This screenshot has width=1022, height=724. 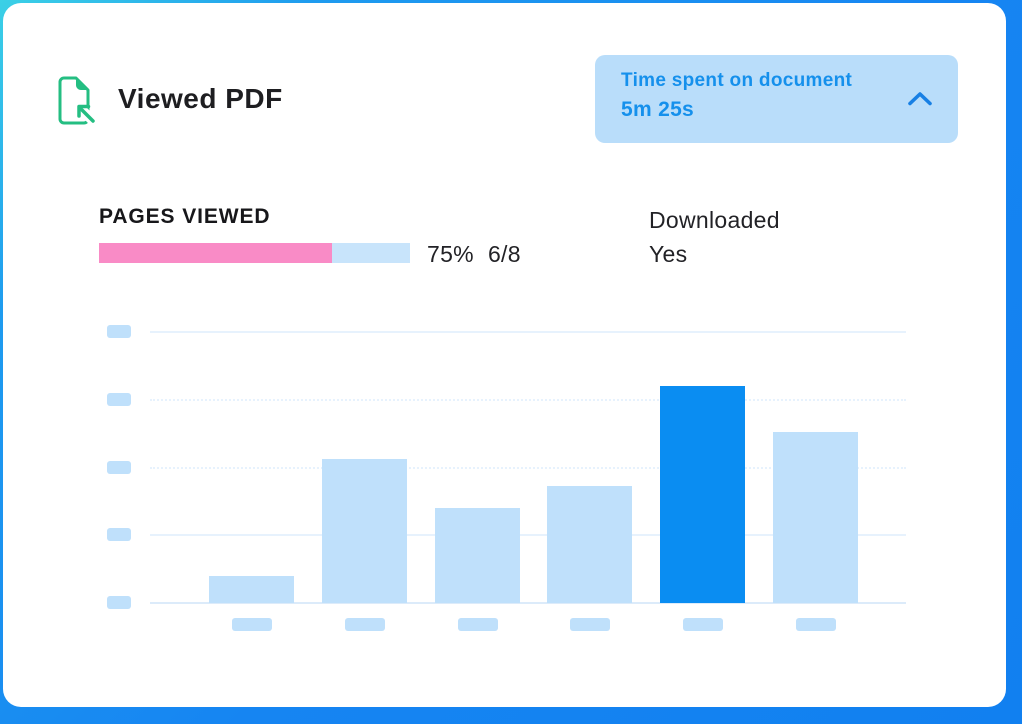 I want to click on pages-viewed-progress, so click(x=254, y=253).